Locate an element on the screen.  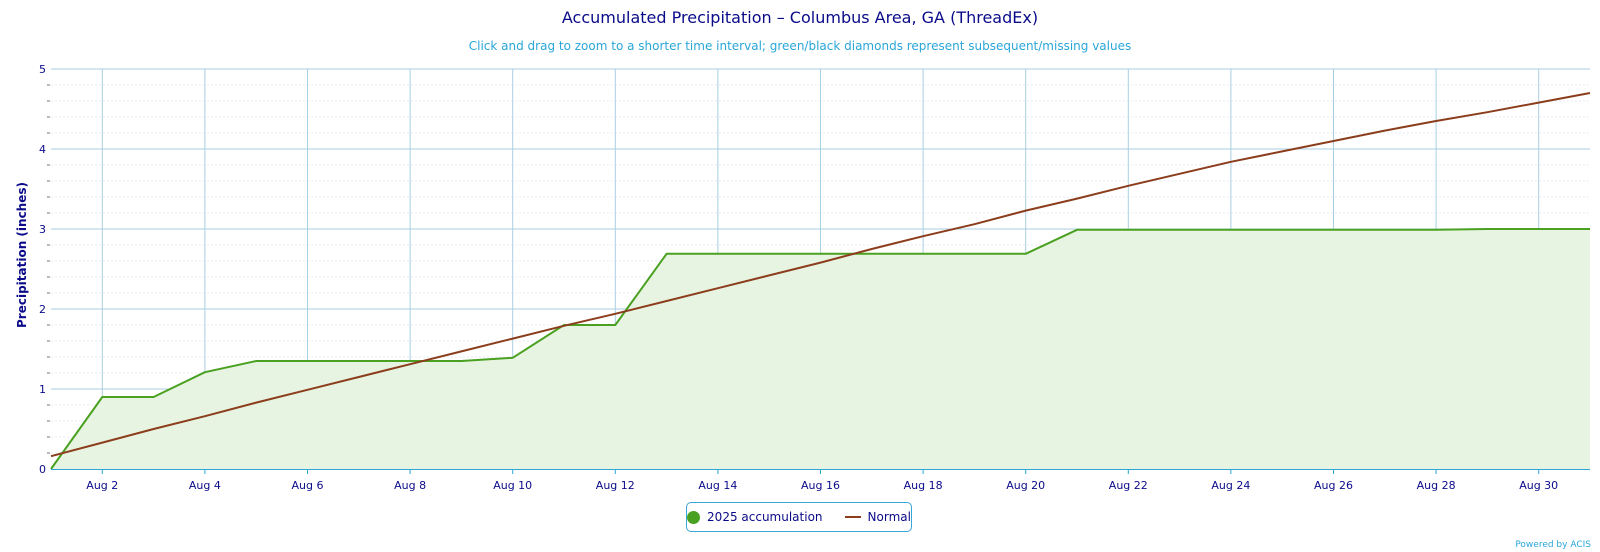
x-tick-label: Aug 28 is located at coordinates (1436, 485).